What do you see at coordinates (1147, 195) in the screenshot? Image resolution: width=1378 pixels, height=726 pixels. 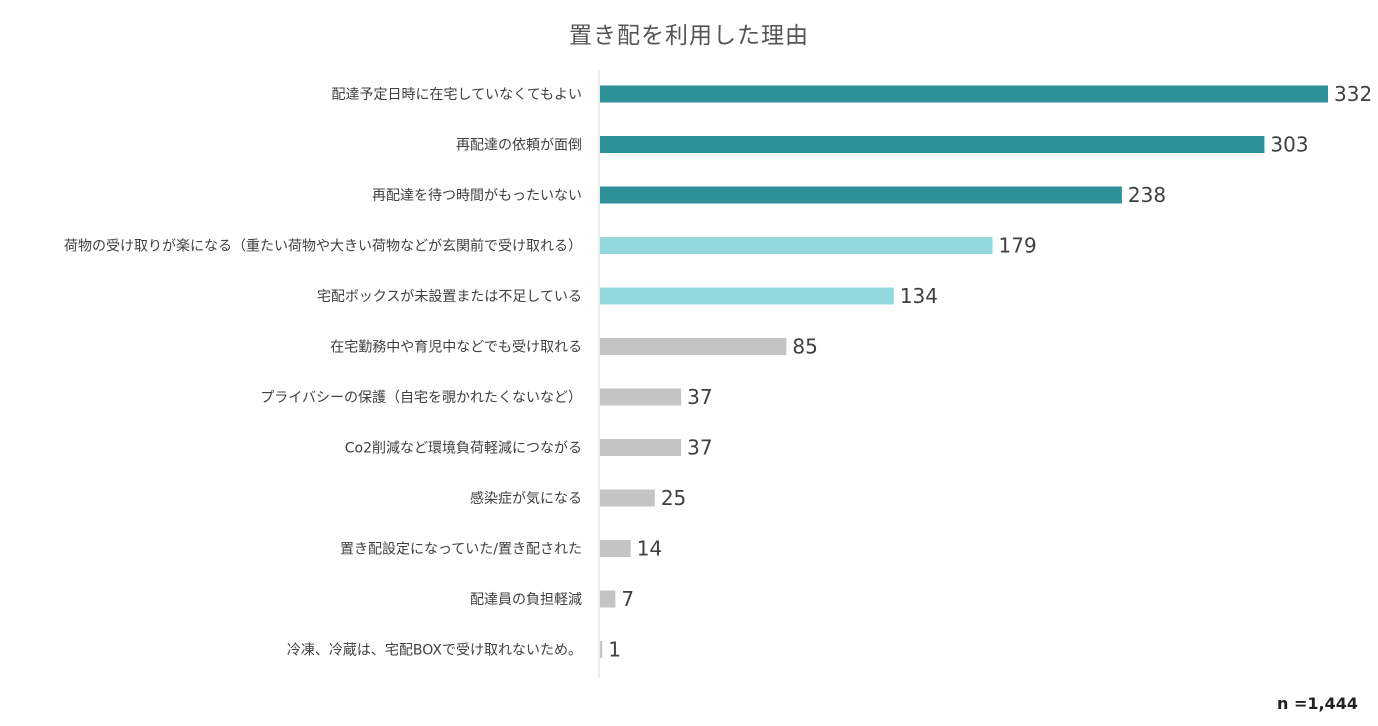 I see `value-label: 238` at bounding box center [1147, 195].